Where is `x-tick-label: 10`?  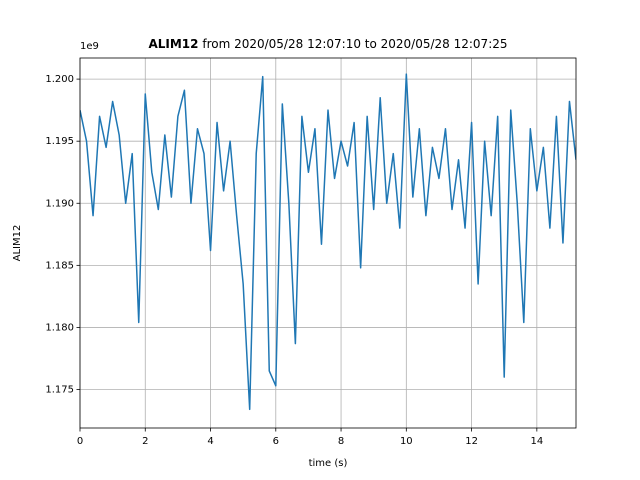 x-tick-label: 10 is located at coordinates (406, 441).